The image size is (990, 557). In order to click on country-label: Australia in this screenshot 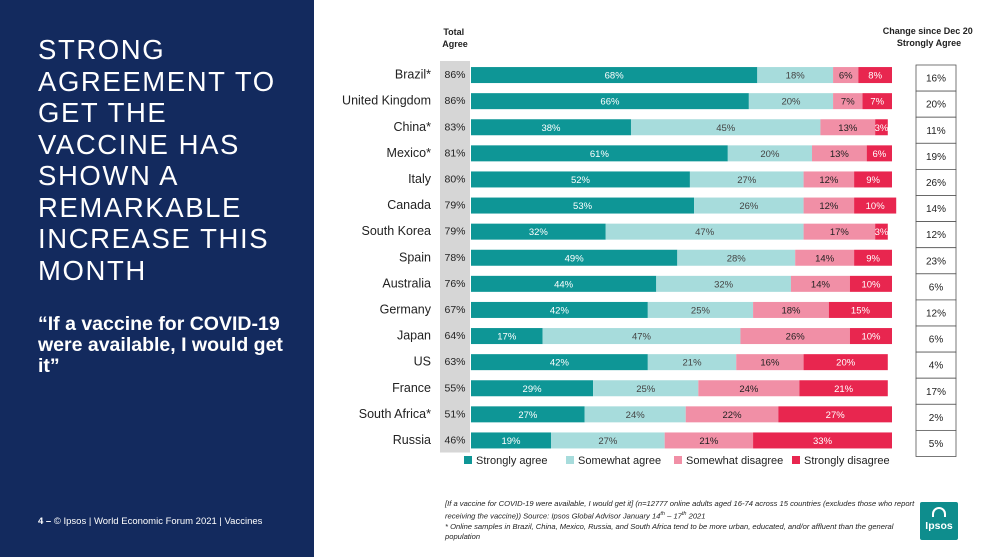, I will do `click(406, 283)`.